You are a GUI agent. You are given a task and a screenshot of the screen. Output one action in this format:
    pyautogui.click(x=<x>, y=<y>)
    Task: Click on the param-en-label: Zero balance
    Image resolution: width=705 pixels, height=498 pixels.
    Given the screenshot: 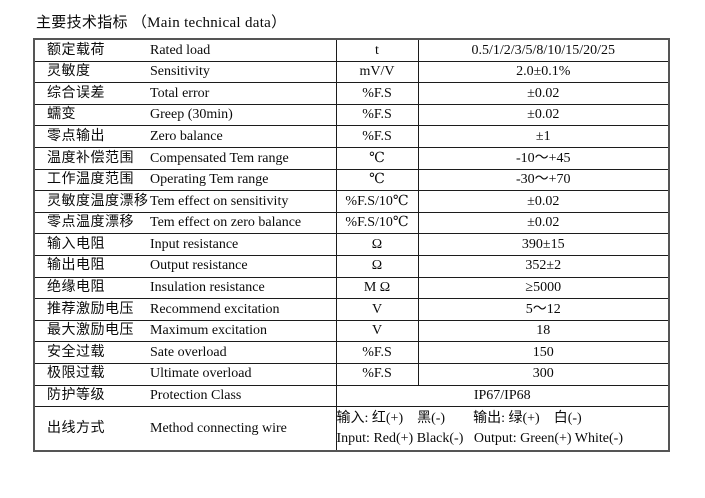 What is the action you would take?
    pyautogui.click(x=186, y=136)
    